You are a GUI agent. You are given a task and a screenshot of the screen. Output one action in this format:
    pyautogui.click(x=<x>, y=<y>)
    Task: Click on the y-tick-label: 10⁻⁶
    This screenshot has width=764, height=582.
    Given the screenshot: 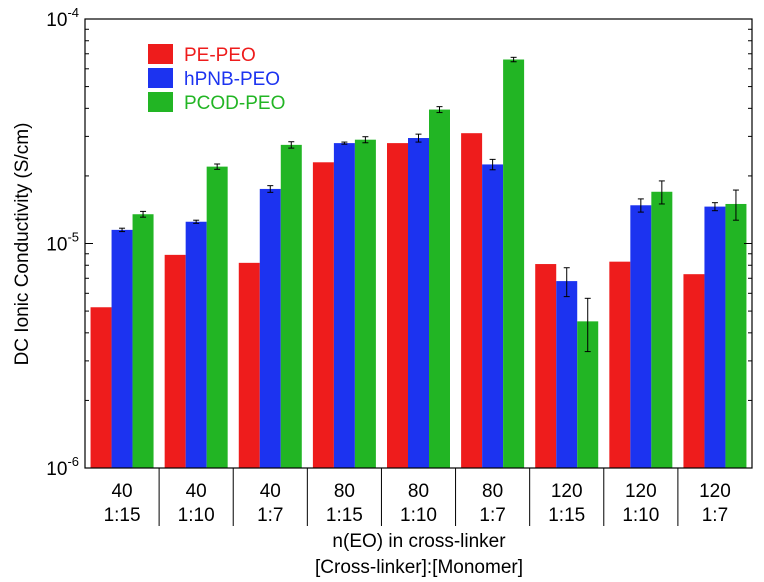 What is the action you would take?
    pyautogui.click(x=62, y=467)
    